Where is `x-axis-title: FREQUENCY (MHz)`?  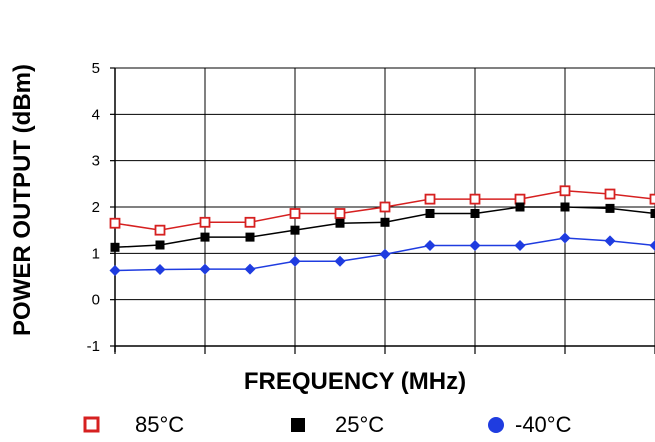 x-axis-title: FREQUENCY (MHz) is located at coordinates (355, 381).